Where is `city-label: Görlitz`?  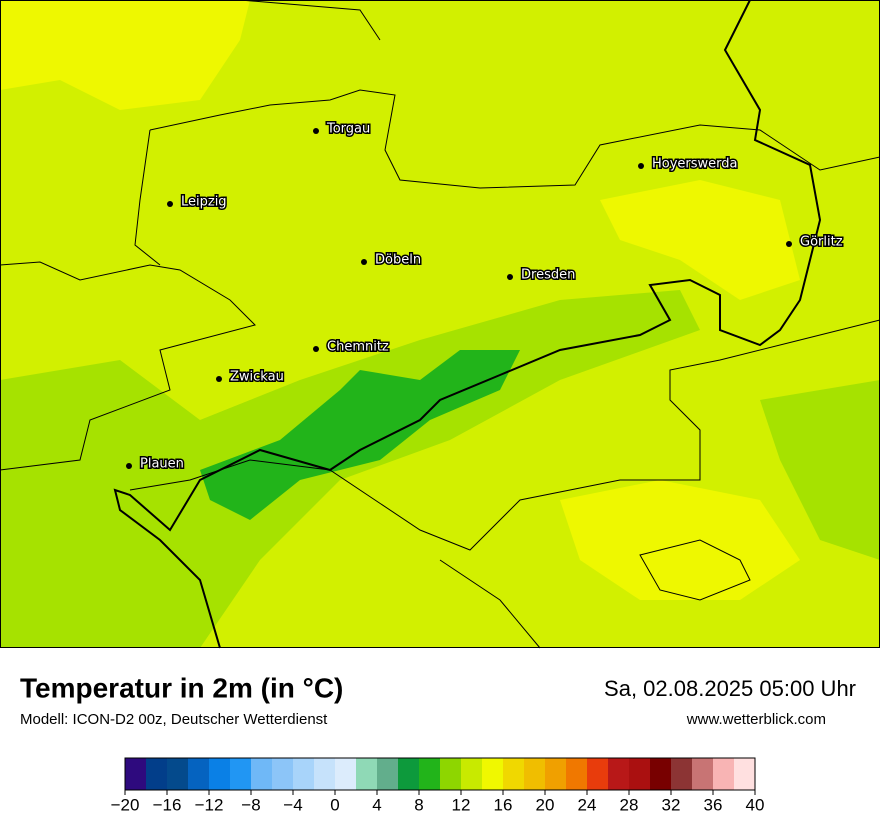
city-label: Görlitz is located at coordinates (821, 242).